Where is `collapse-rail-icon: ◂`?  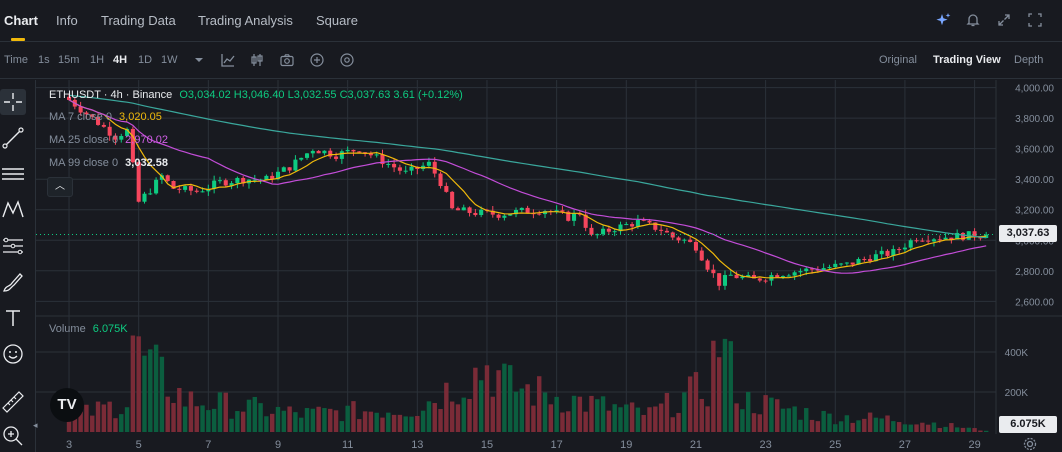 collapse-rail-icon: ◂ is located at coordinates (35, 425).